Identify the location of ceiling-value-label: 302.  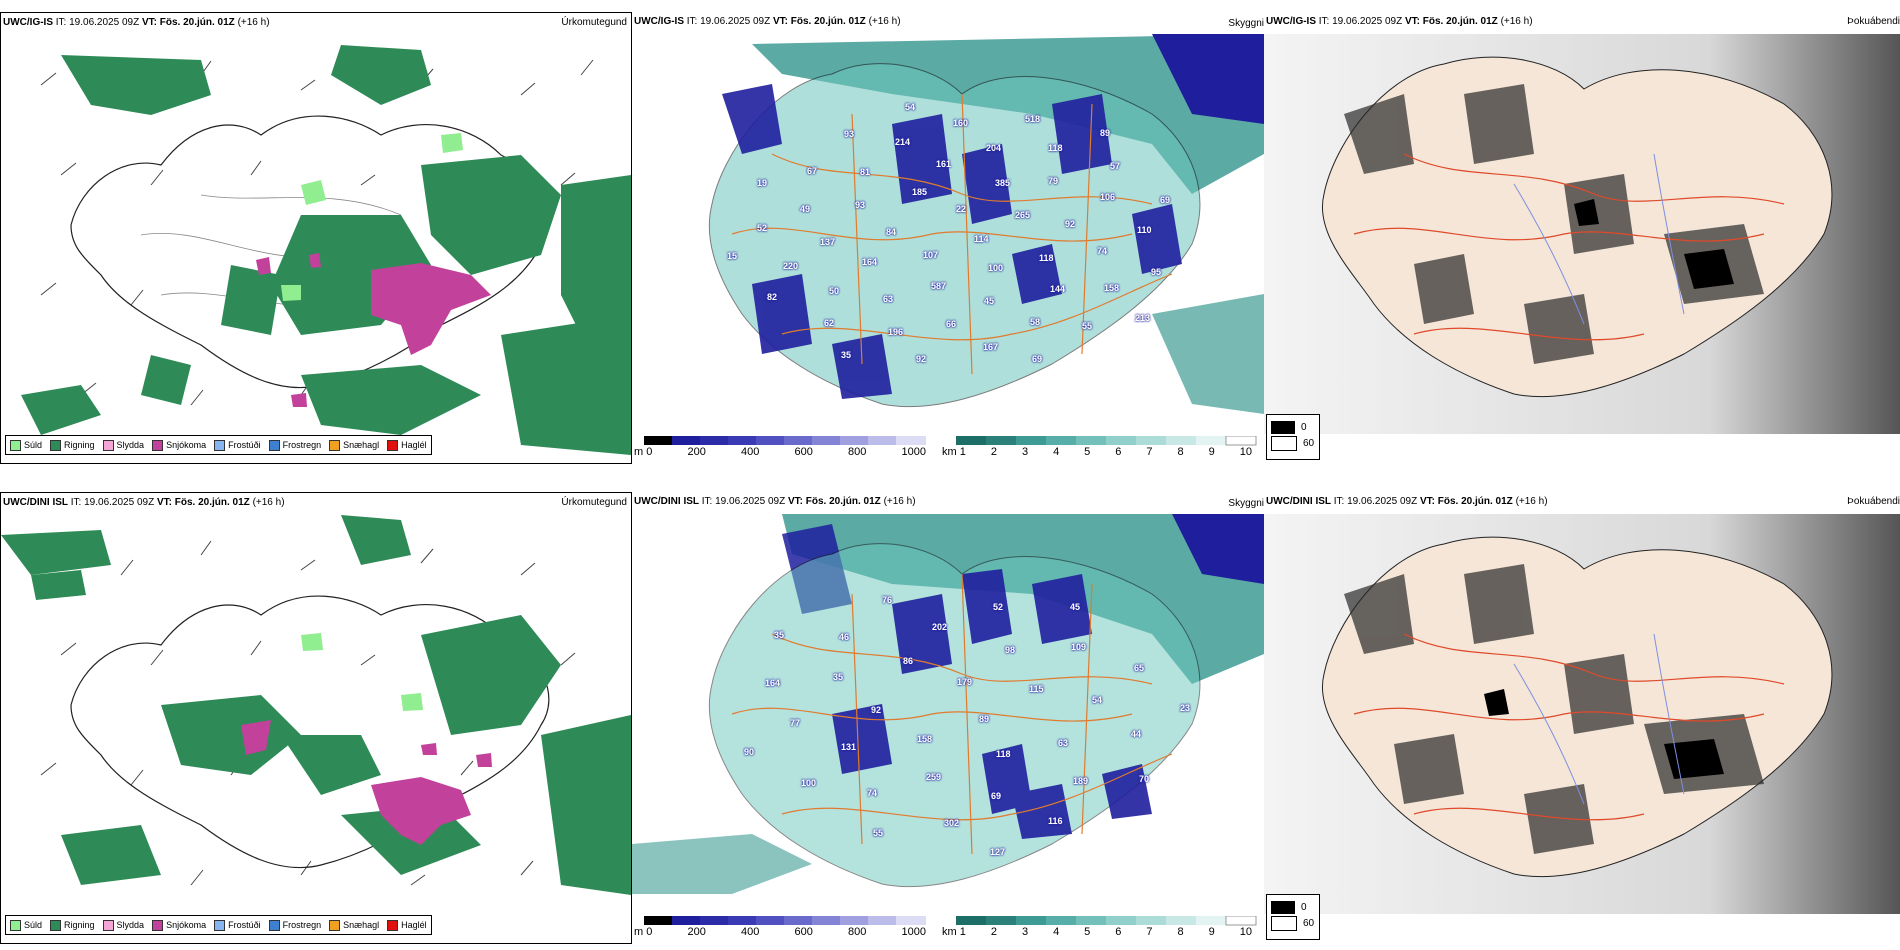
(952, 823).